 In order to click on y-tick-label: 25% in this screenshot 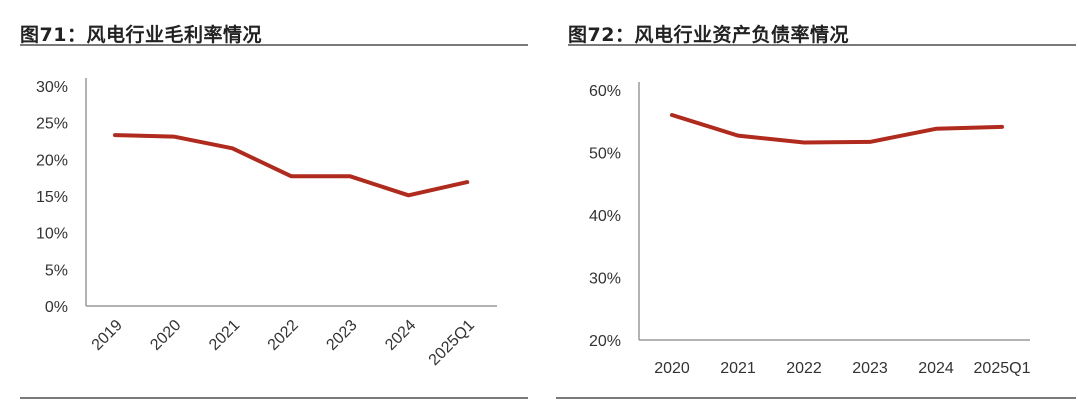, I will do `click(52, 124)`.